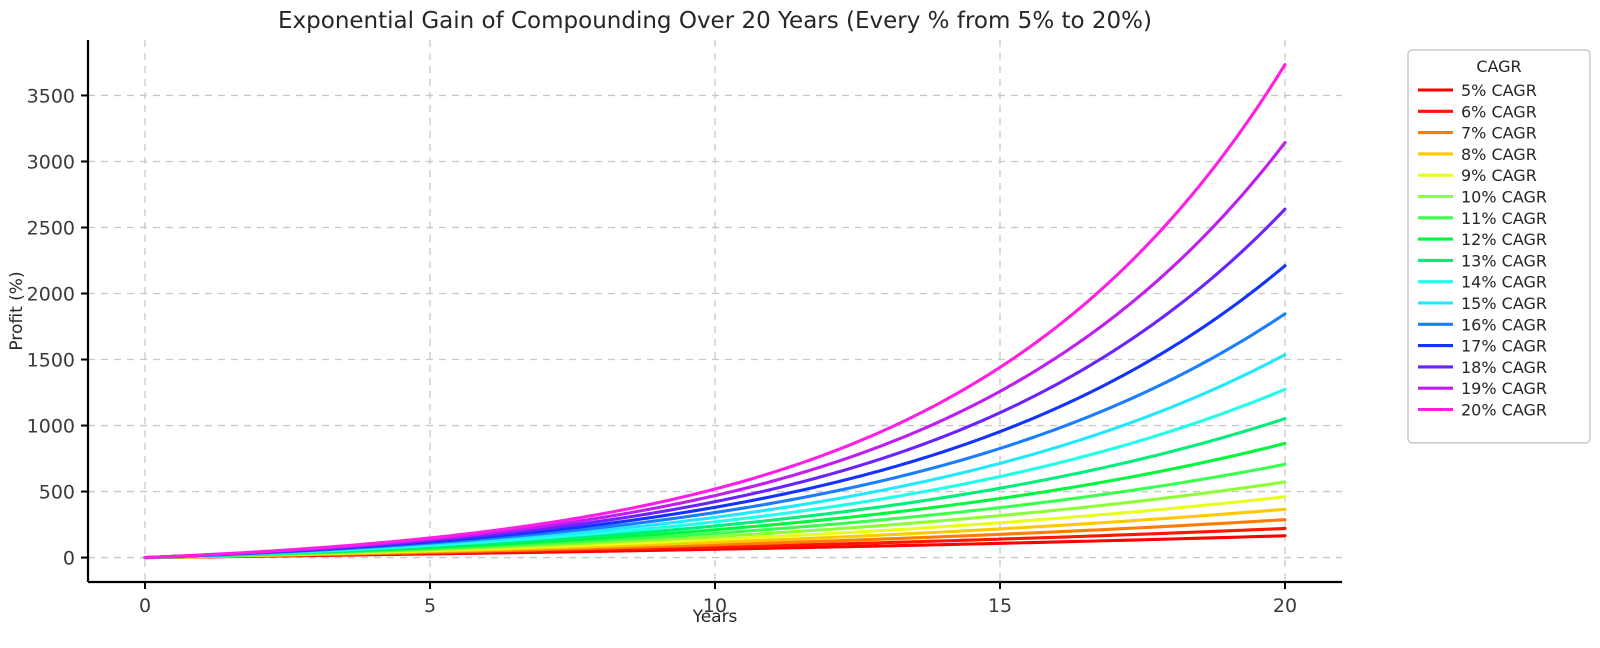  What do you see at coordinates (51, 427) in the screenshot?
I see `y-tick-label: 1000` at bounding box center [51, 427].